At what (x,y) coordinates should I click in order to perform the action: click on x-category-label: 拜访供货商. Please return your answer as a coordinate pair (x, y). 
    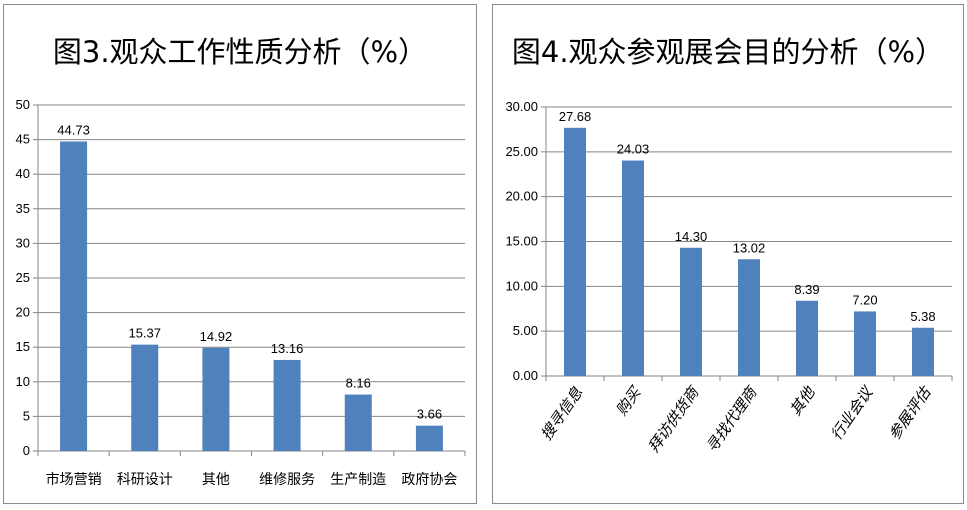
    Looking at the image, I should click on (674, 418).